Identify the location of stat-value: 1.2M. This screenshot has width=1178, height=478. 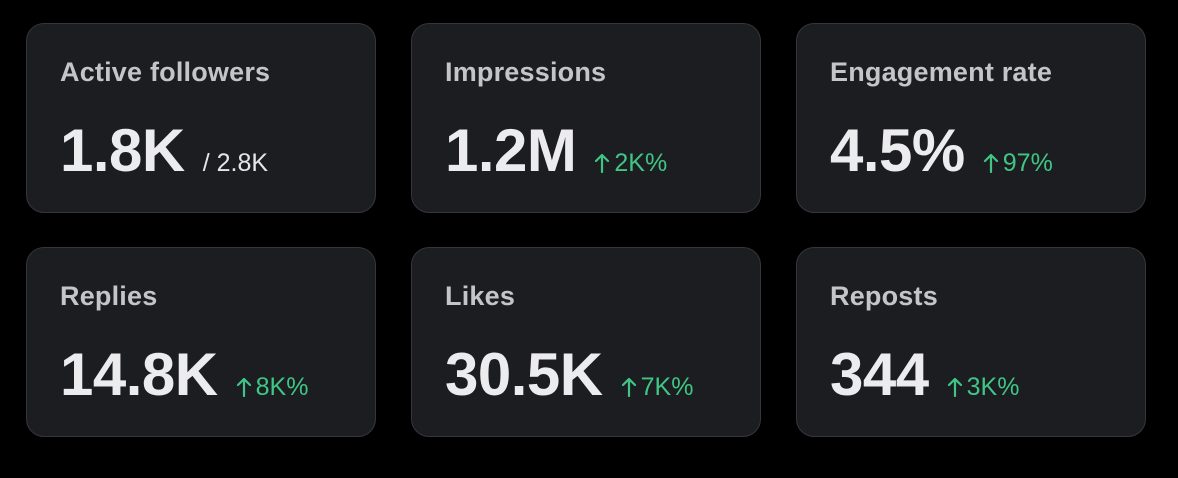
(511, 150).